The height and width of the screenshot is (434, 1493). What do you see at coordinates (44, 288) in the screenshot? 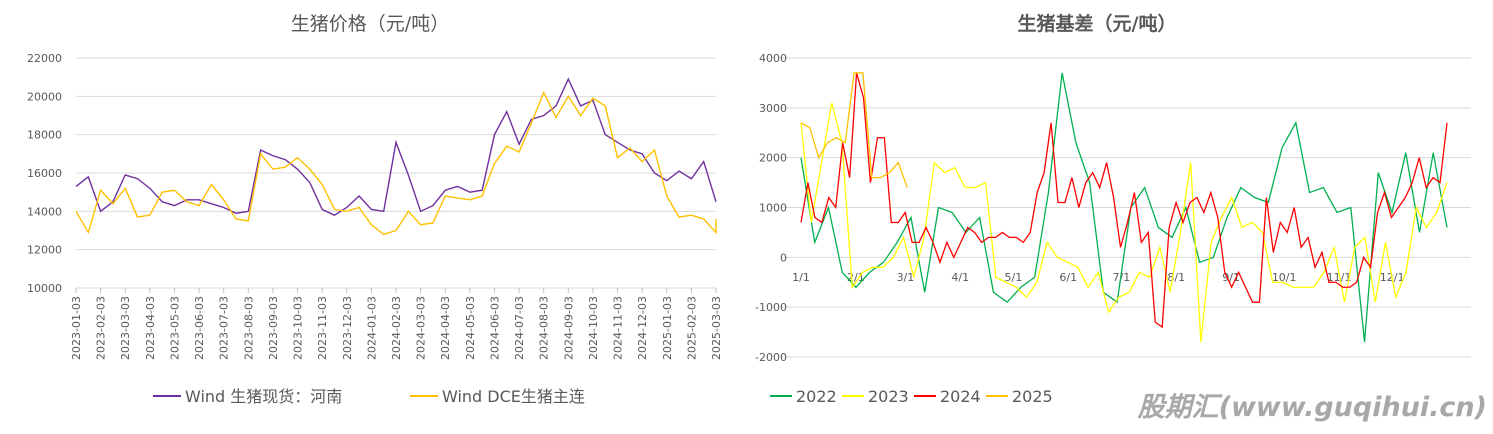
I see `y-tick-label: 10000` at bounding box center [44, 288].